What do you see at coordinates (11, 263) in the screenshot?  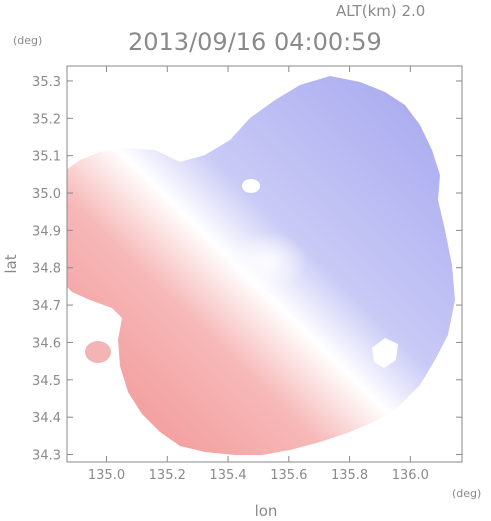 I see `y-axis-title: lat` at bounding box center [11, 263].